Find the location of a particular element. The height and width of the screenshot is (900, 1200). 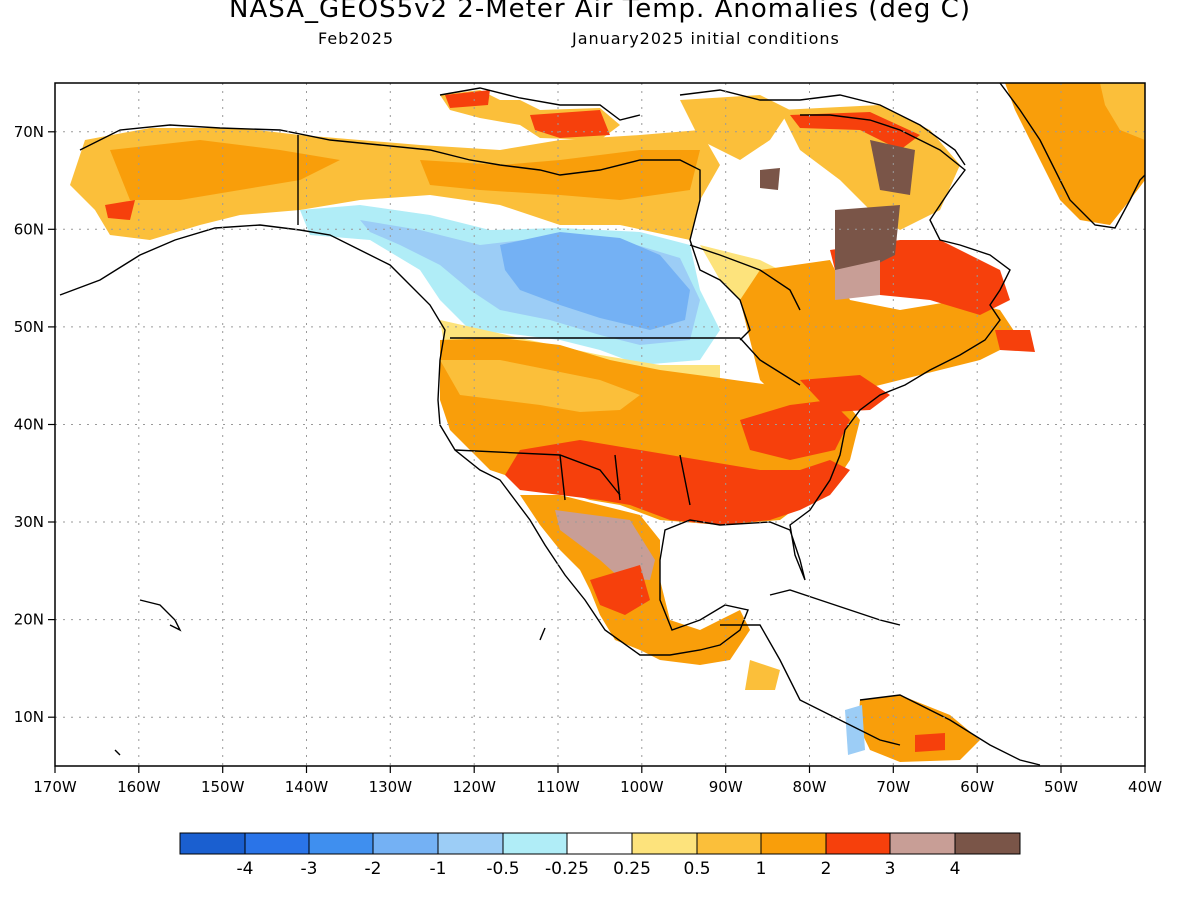

y-tick-label: 50N is located at coordinates (29, 327).